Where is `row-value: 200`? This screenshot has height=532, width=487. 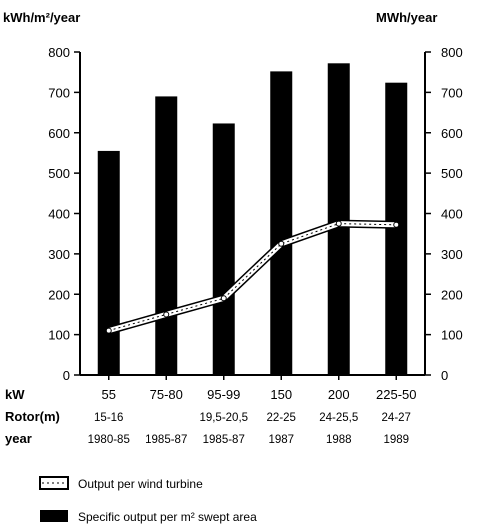 row-value: 200 is located at coordinates (339, 394).